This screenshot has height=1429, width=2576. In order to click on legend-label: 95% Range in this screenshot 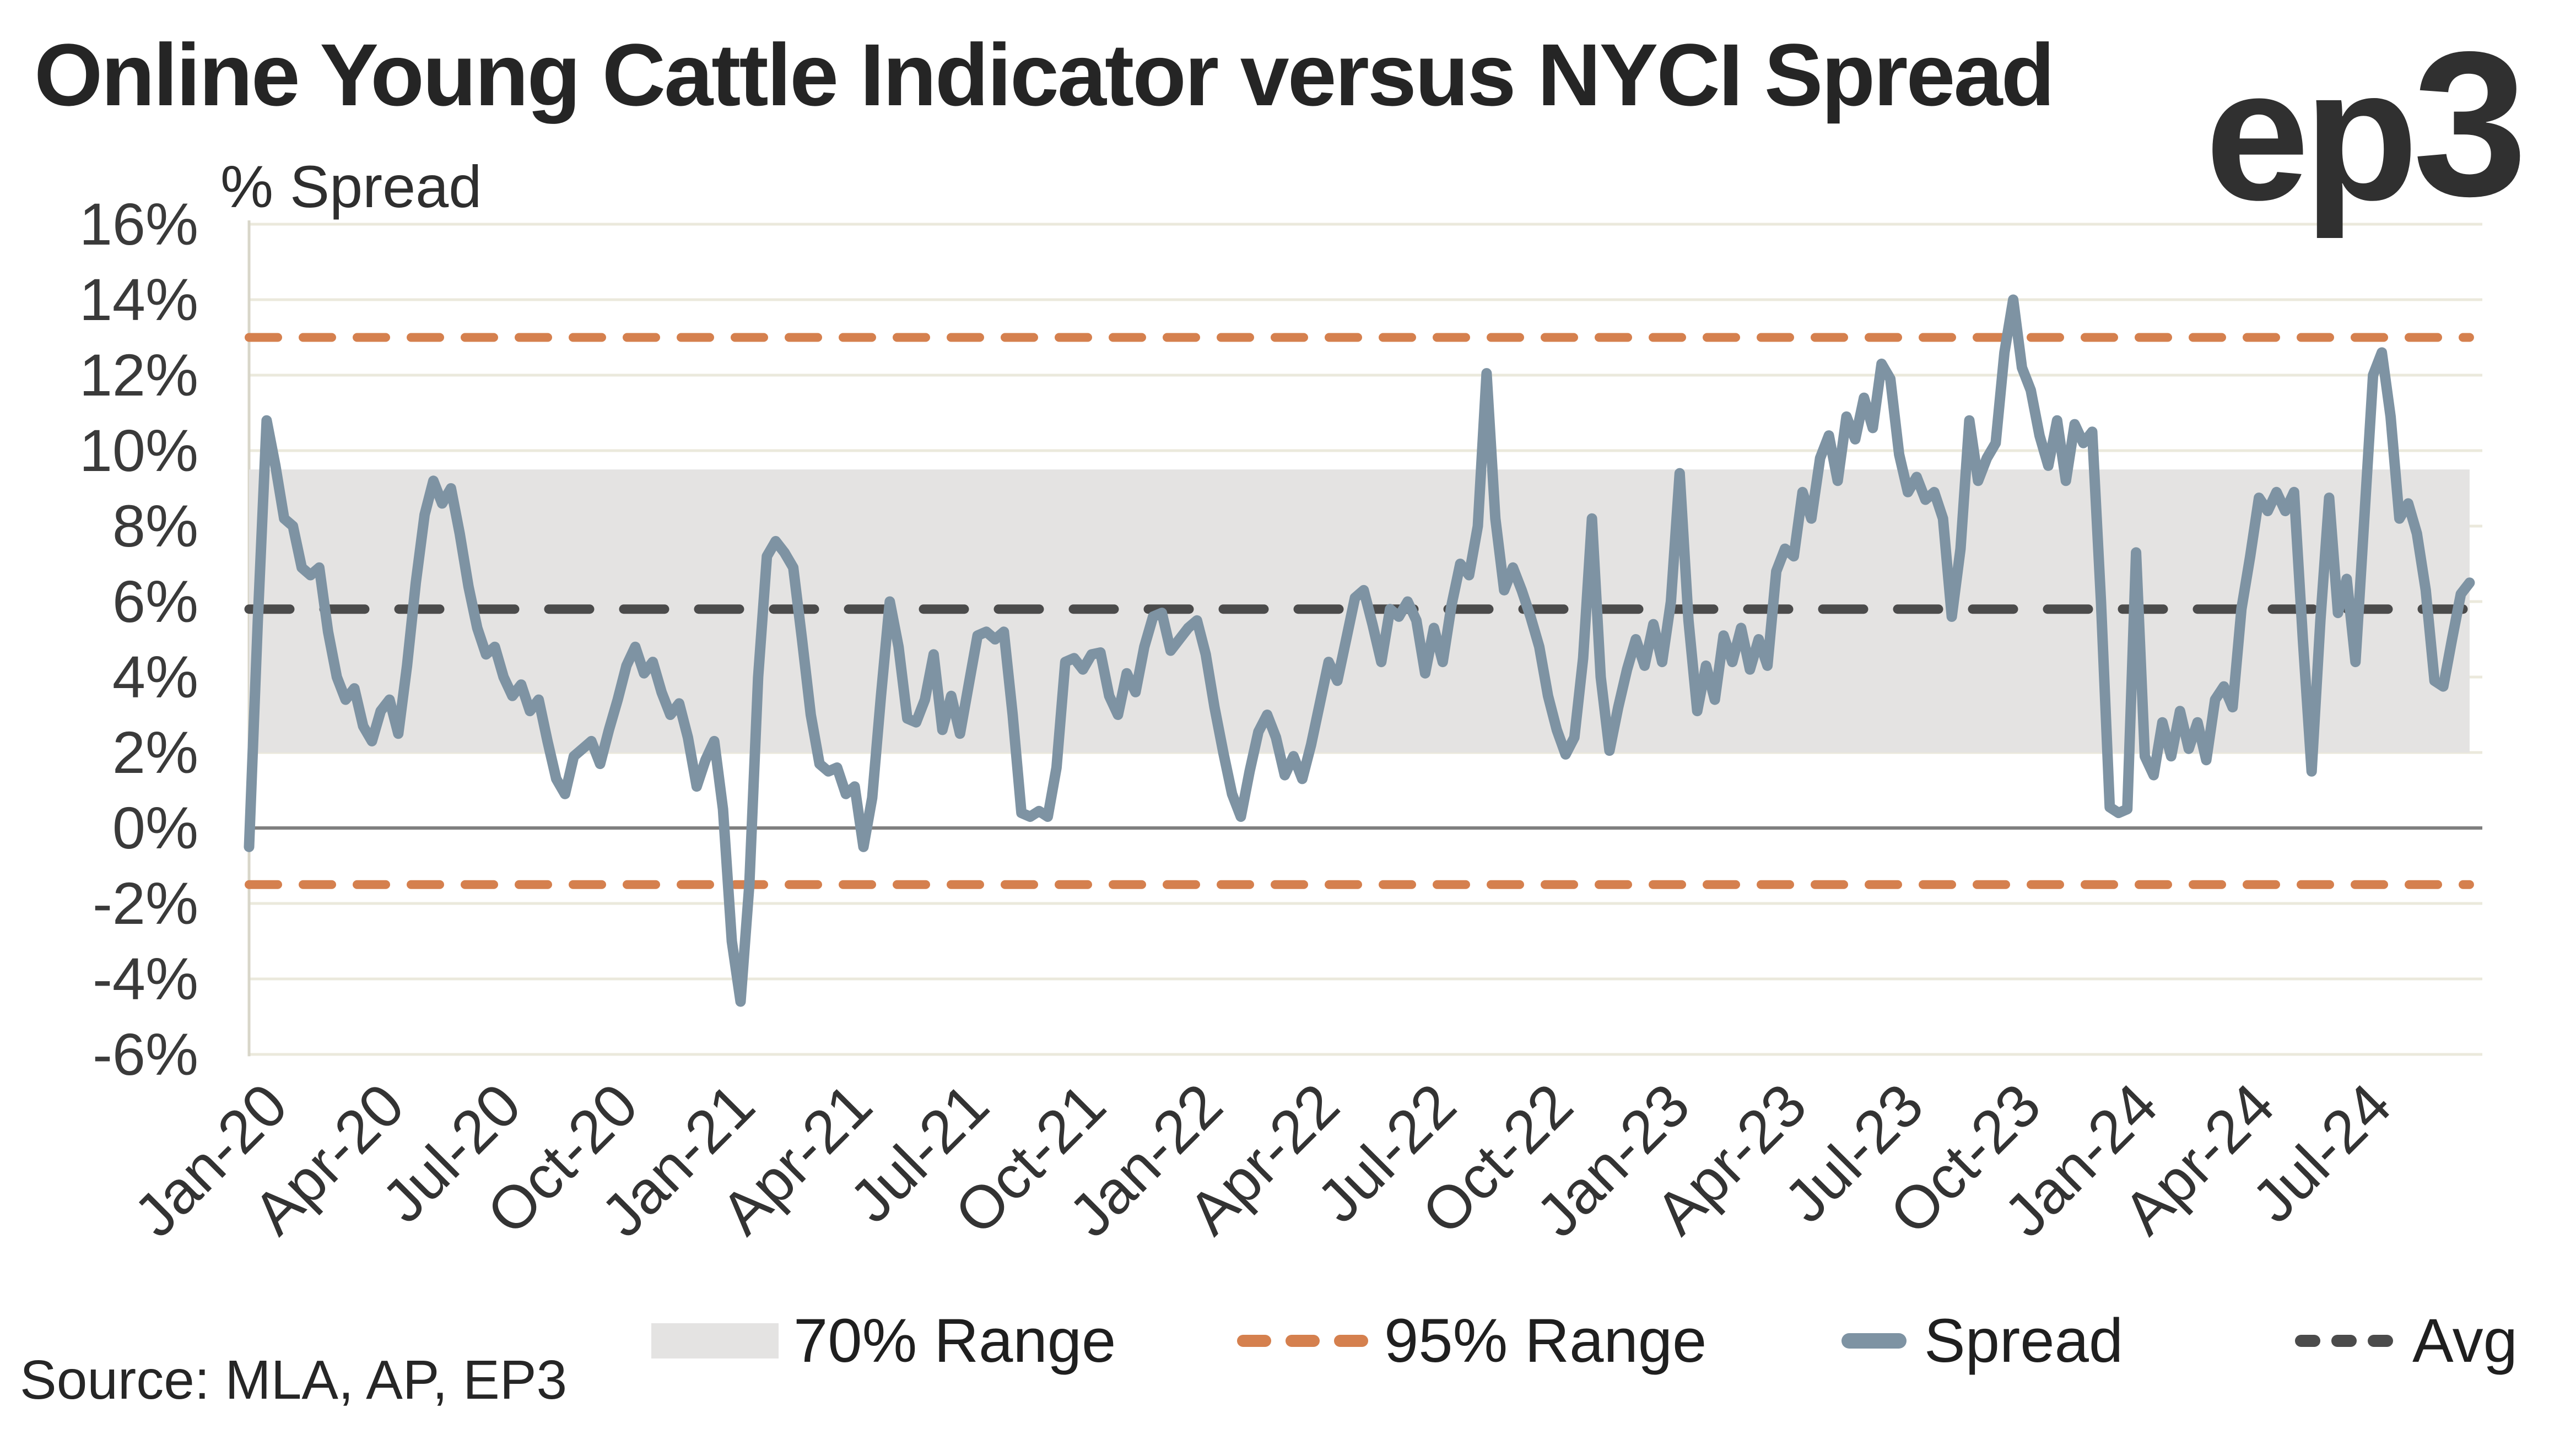, I will do `click(1545, 1340)`.